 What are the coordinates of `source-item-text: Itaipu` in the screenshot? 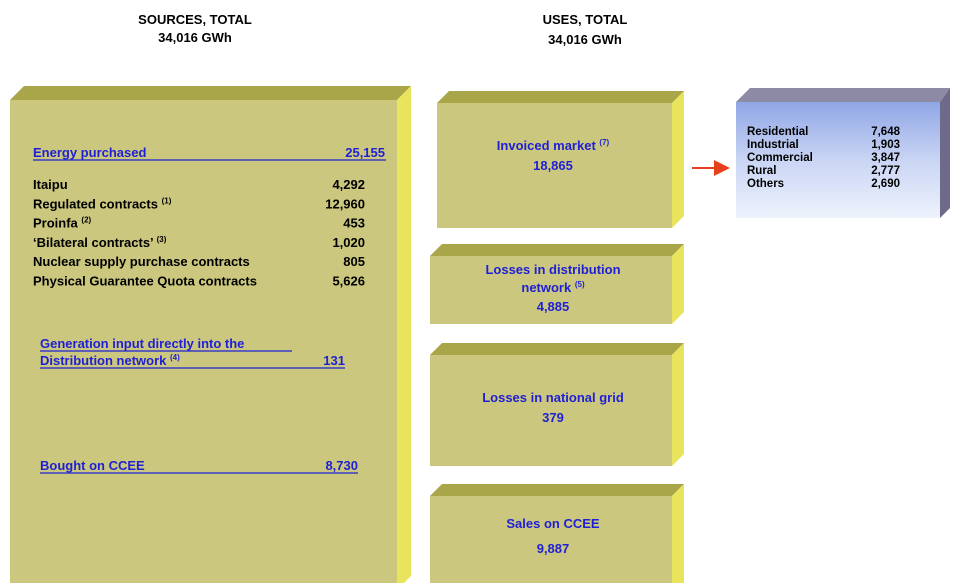 It's located at (50, 184).